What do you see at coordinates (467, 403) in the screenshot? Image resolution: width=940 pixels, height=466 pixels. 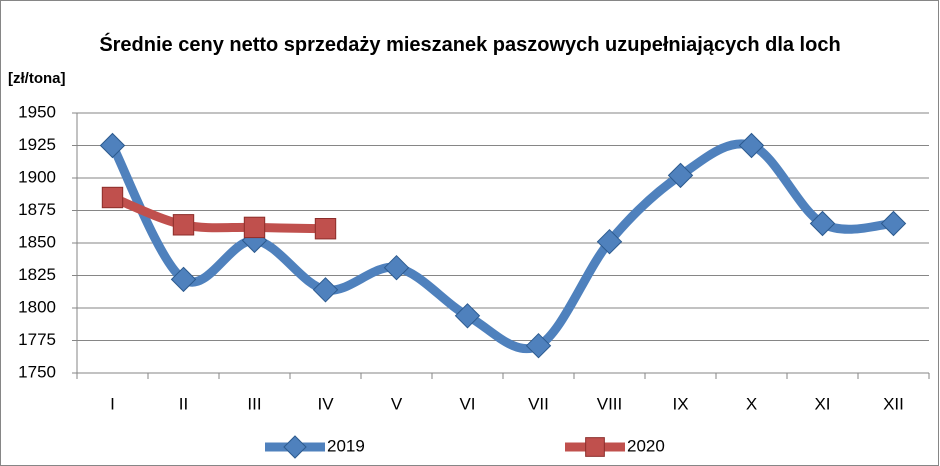 I see `x-tick-label: VI` at bounding box center [467, 403].